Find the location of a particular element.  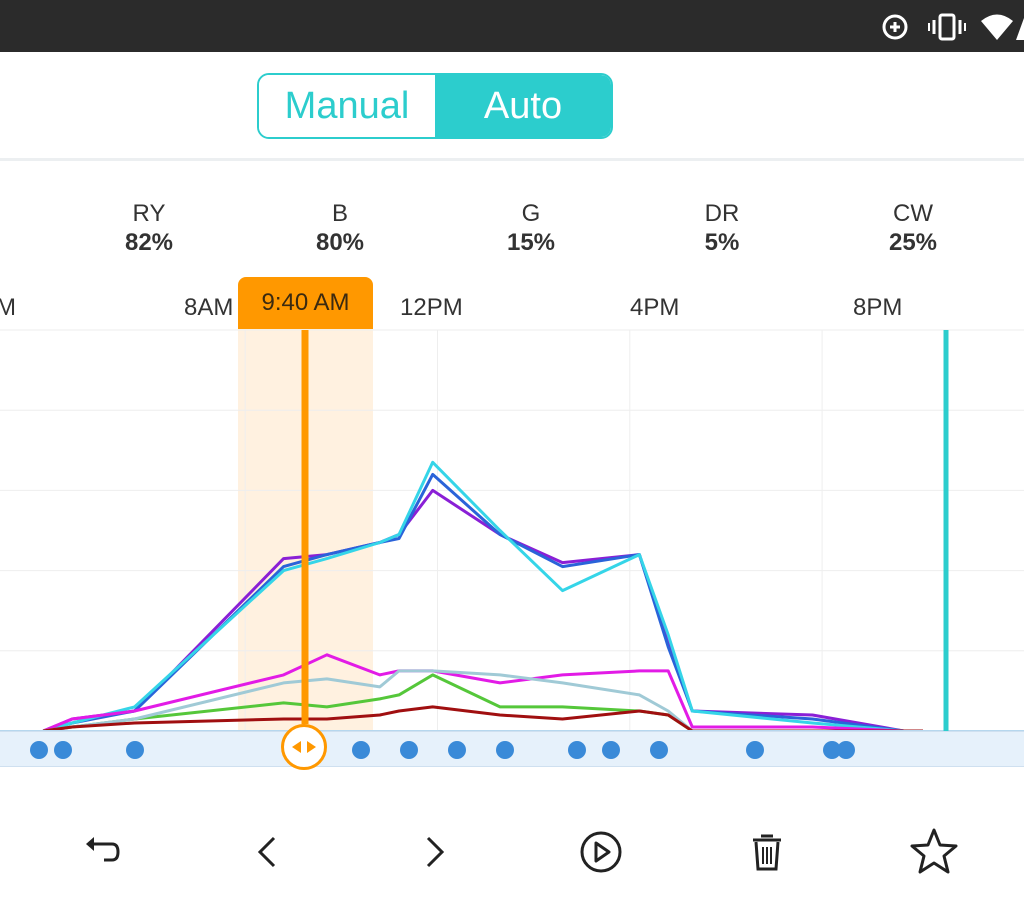

channel-g: G 15% is located at coordinates (531, 229).